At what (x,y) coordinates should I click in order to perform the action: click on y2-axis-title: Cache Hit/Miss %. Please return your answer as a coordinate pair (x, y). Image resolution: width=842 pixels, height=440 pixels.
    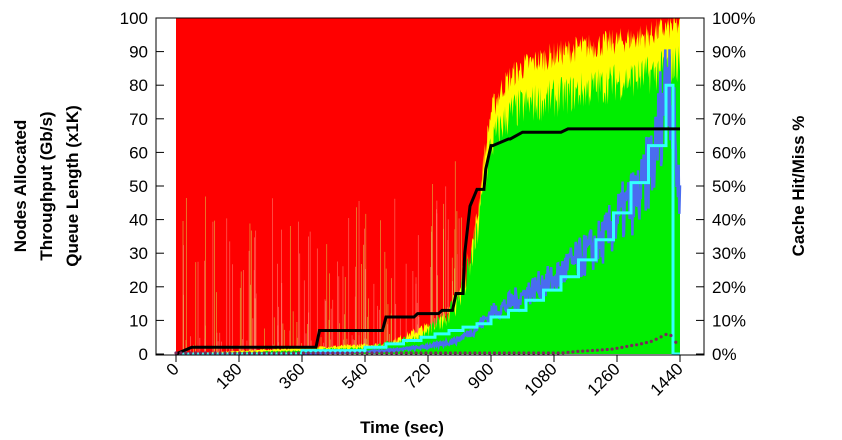
    Looking at the image, I should click on (798, 186).